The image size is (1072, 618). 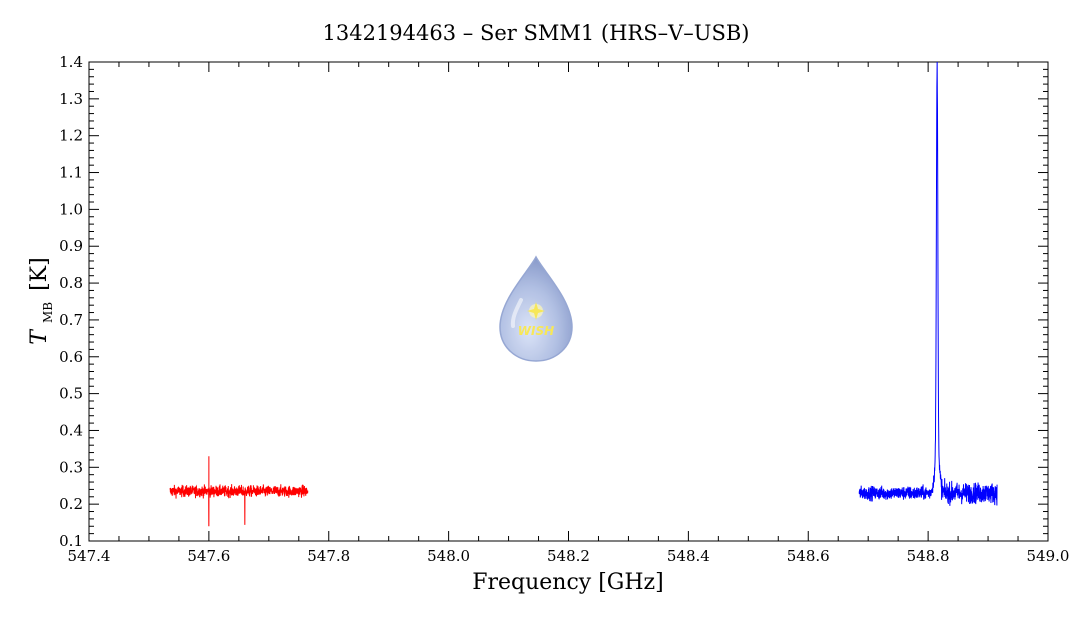 What do you see at coordinates (48, 312) in the screenshot?
I see `y-axis-subscript: MB` at bounding box center [48, 312].